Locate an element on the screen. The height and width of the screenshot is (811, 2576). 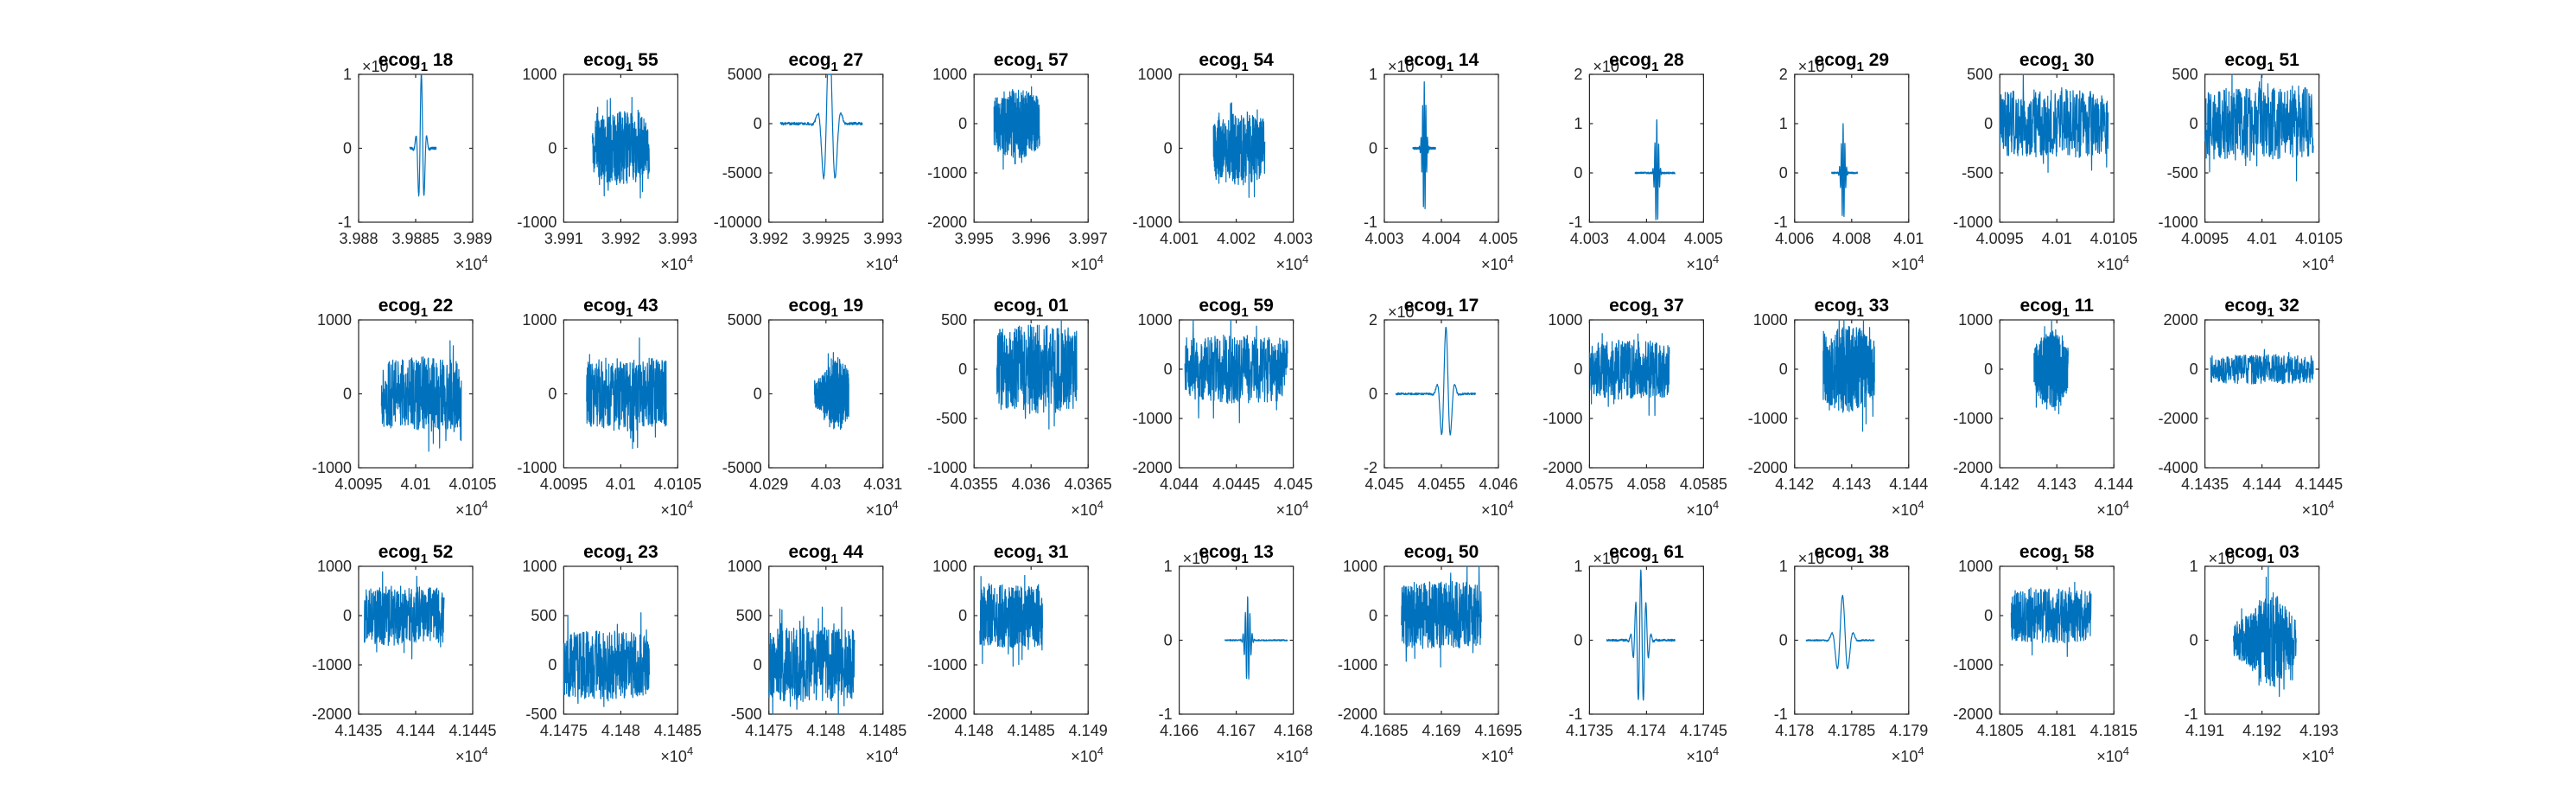
y-tick-label: 1 is located at coordinates (1783, 123).